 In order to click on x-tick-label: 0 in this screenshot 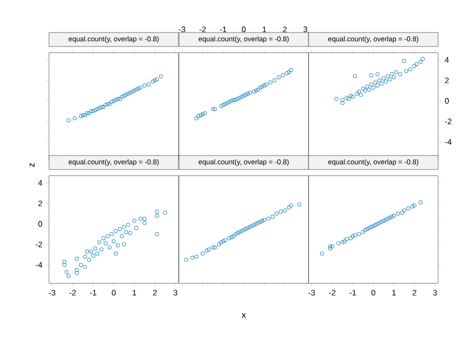, I will do `click(373, 293)`.